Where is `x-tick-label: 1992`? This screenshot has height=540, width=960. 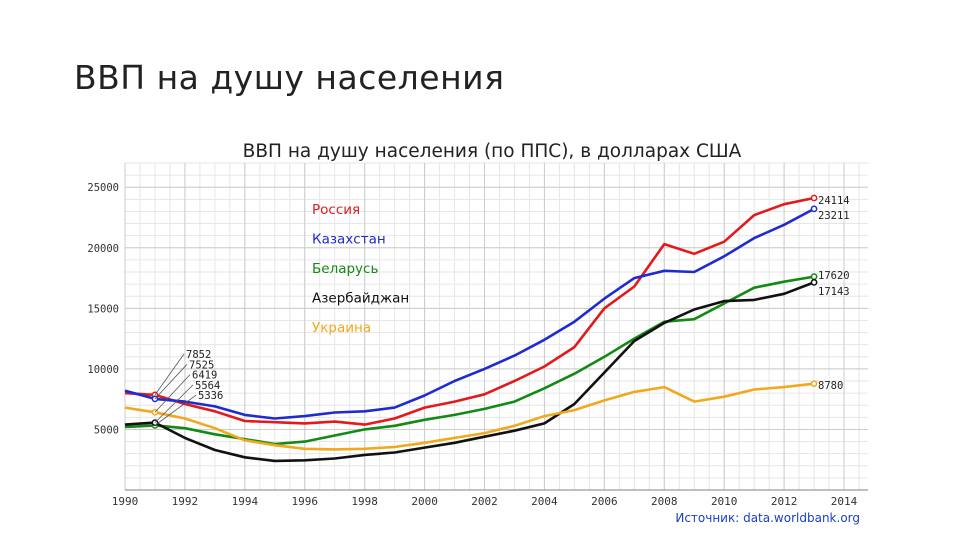 x-tick-label: 1992 is located at coordinates (185, 501).